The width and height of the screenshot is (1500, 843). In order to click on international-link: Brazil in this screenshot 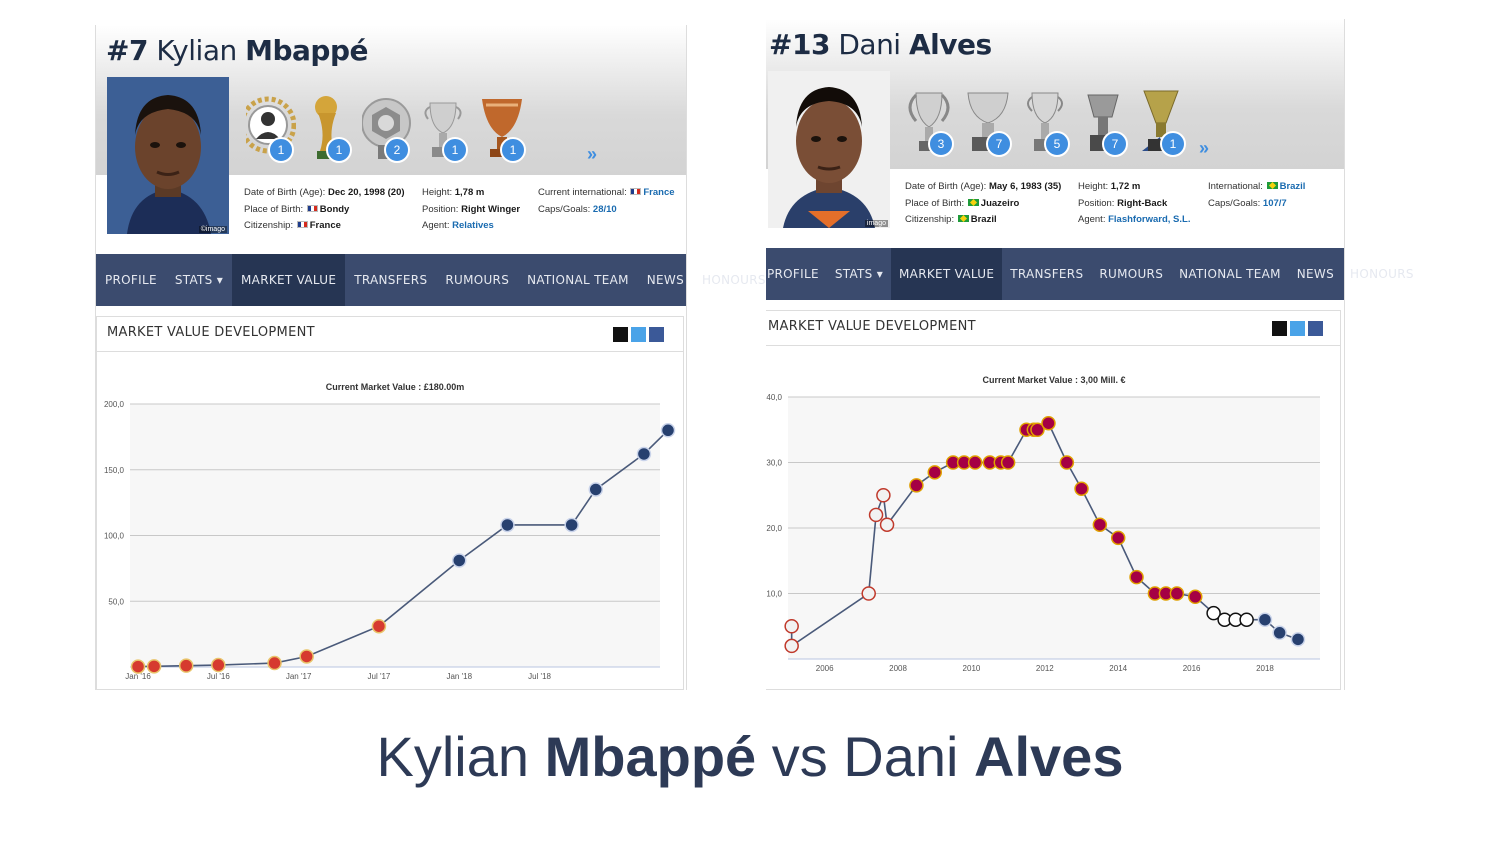, I will do `click(1292, 186)`.